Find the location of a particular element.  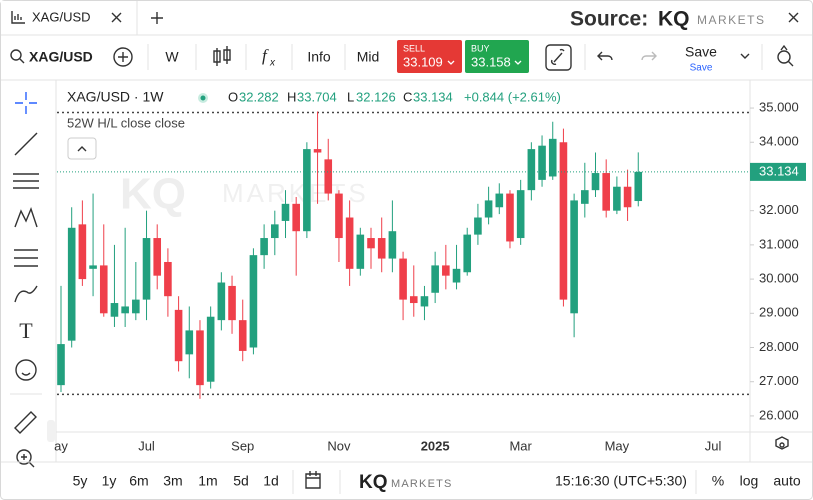

collapse-handle is located at coordinates (51, 431).